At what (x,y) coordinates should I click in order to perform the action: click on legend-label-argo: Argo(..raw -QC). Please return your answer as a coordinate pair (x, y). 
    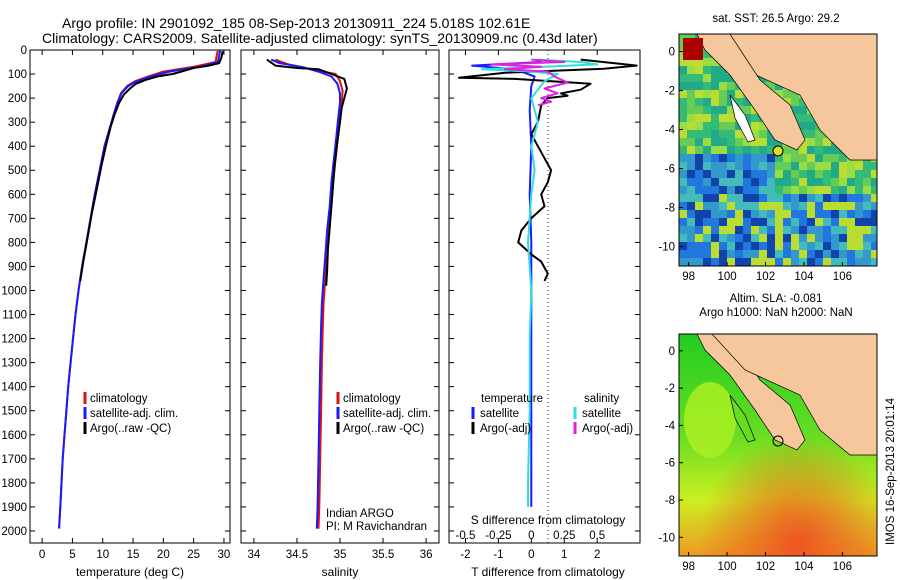
    Looking at the image, I should click on (130, 429).